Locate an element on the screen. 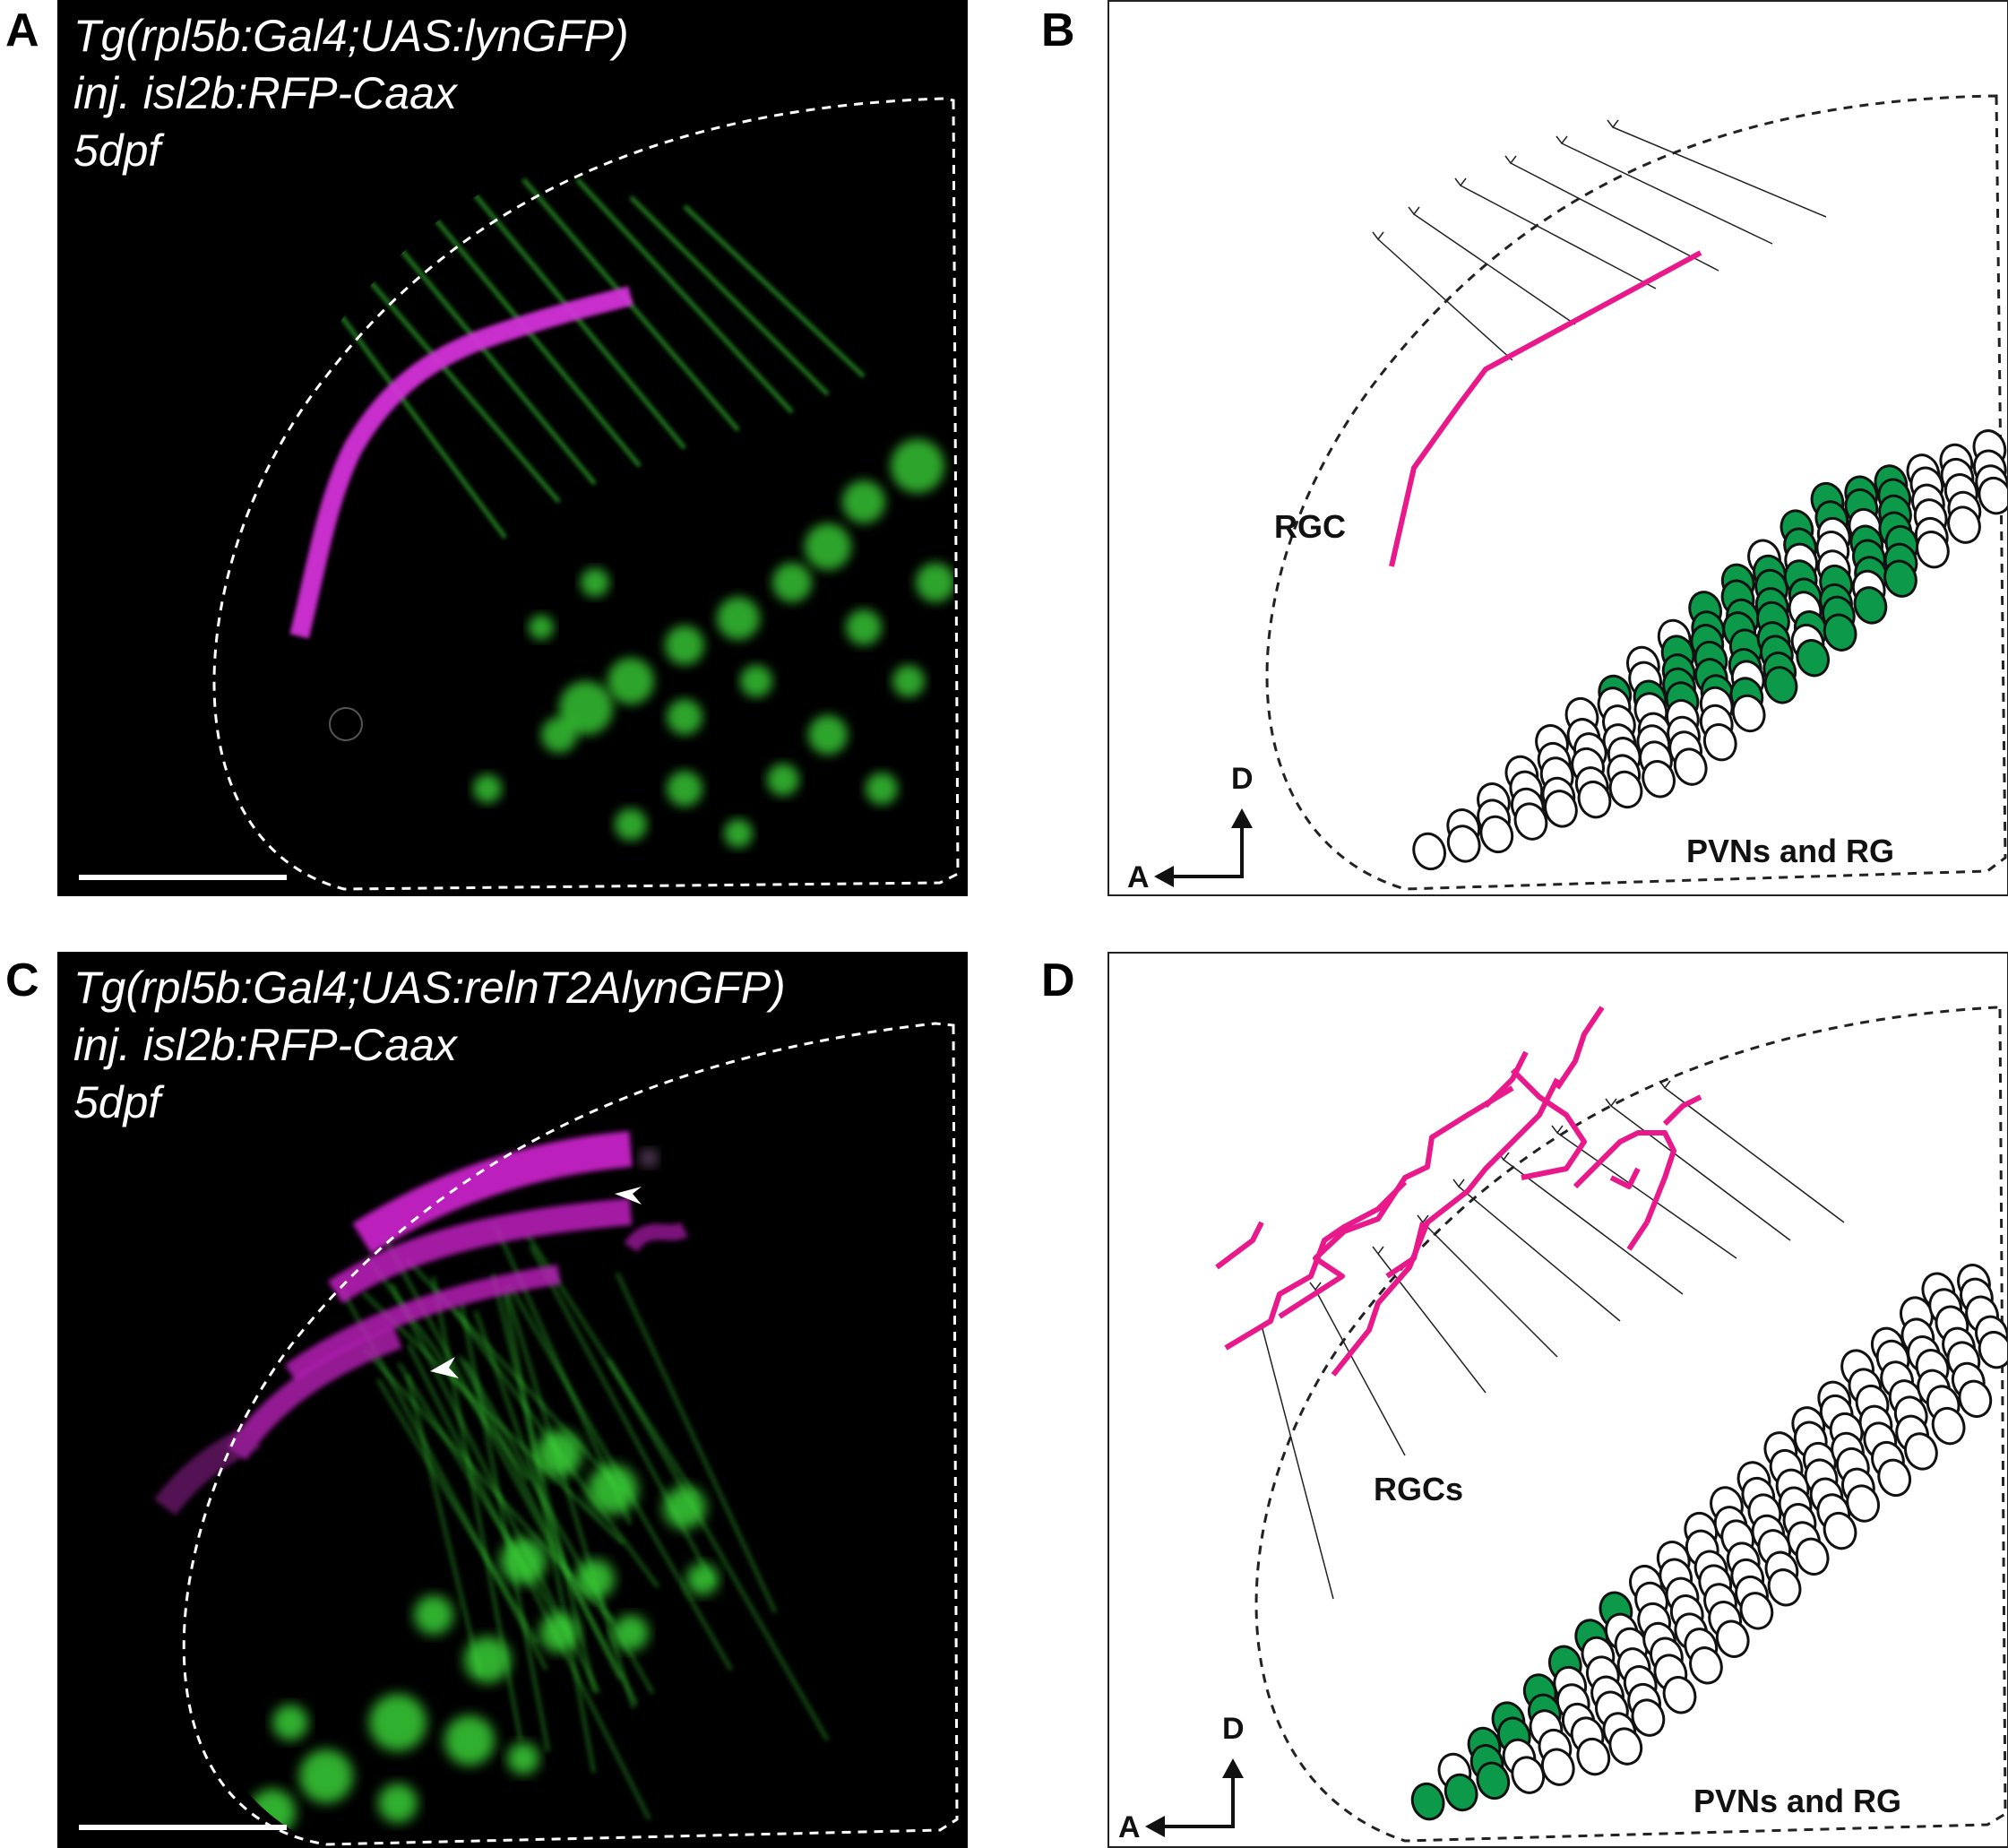 The width and height of the screenshot is (2008, 1848). axis-indicator-b: D A is located at coordinates (1190, 828).